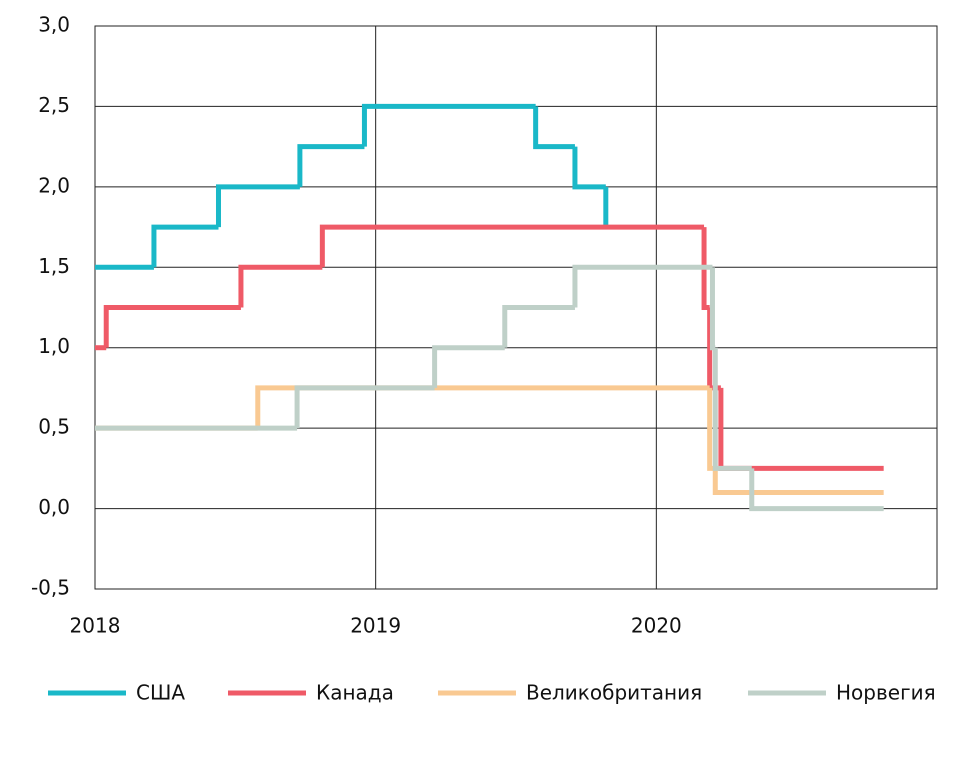 This screenshot has height=769, width=963. What do you see at coordinates (54, 427) in the screenshot?
I see `y-tick-label: 0,5` at bounding box center [54, 427].